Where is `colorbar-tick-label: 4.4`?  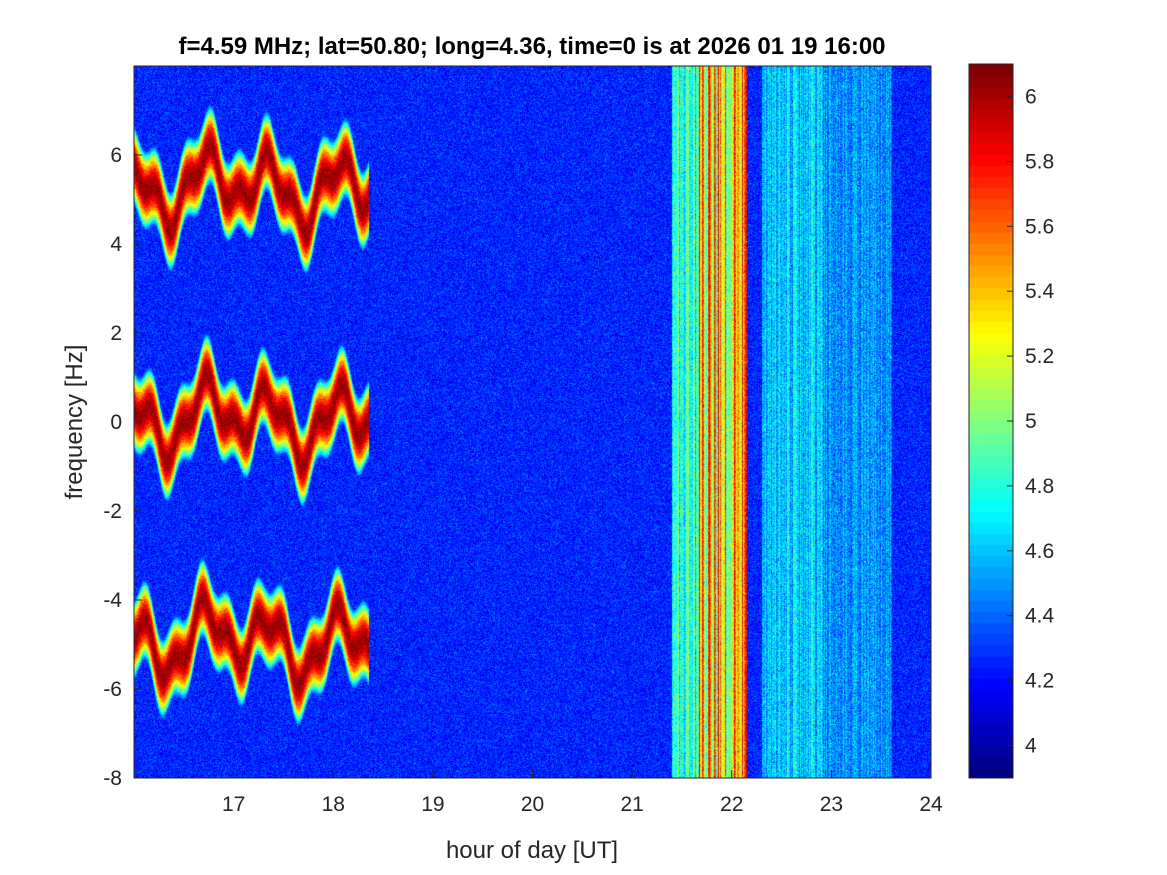 colorbar-tick-label: 4.4 is located at coordinates (1040, 616).